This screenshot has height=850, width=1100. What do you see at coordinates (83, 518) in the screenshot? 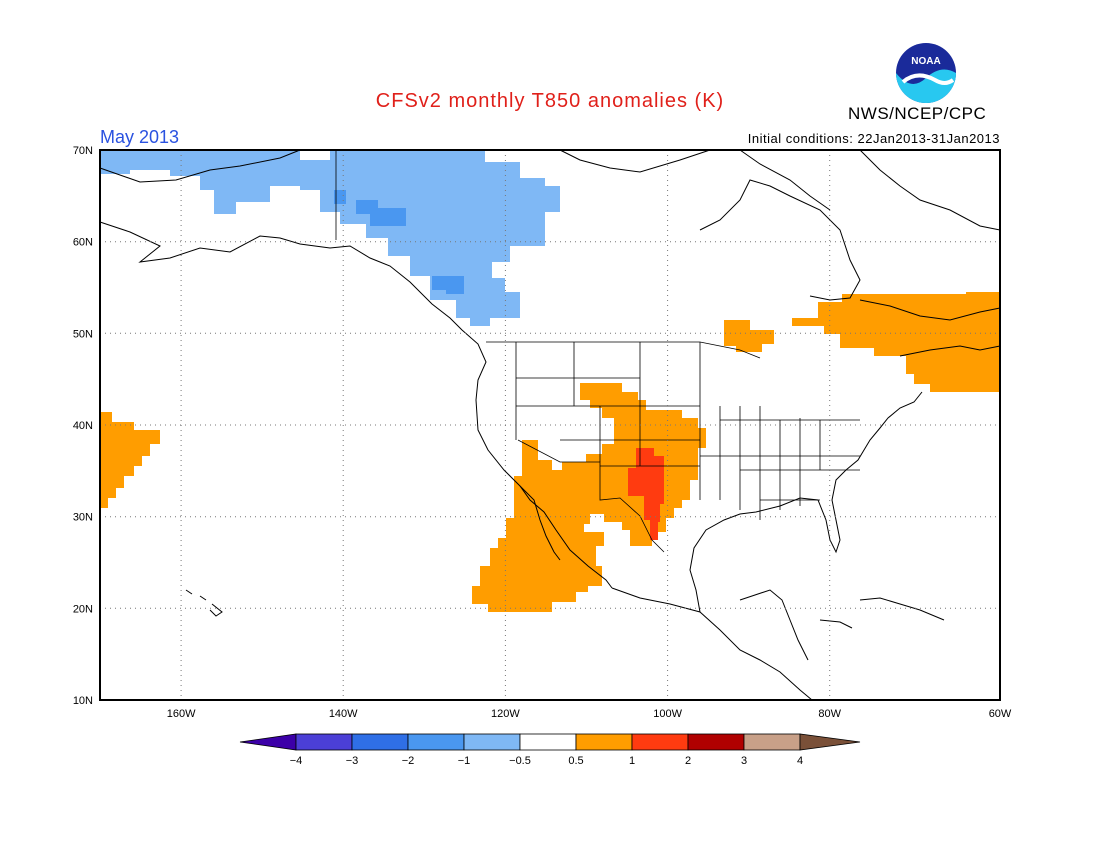
I see `lat-label: 30N` at bounding box center [83, 518].